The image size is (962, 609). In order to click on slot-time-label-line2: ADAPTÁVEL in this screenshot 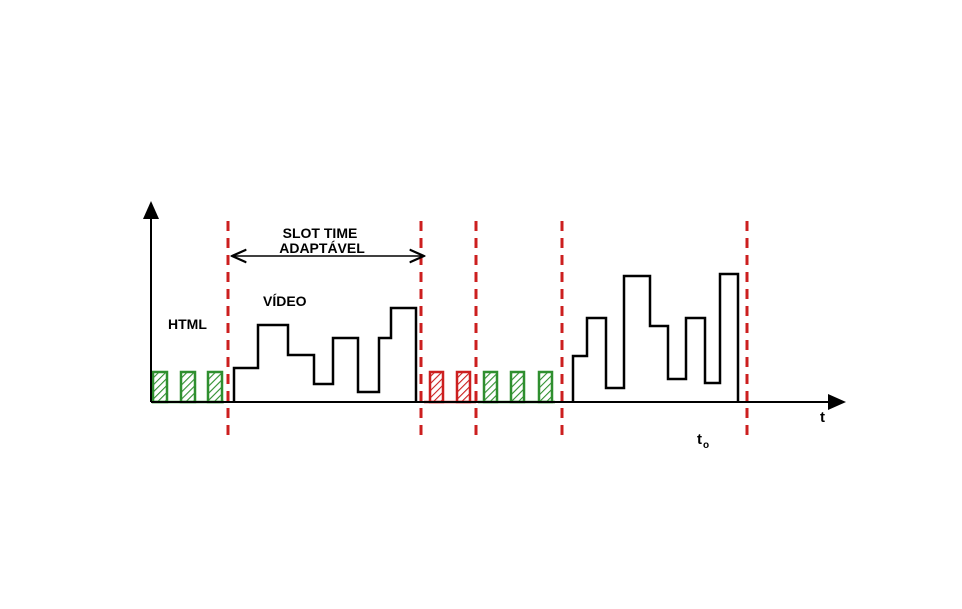, I will do `click(322, 248)`.